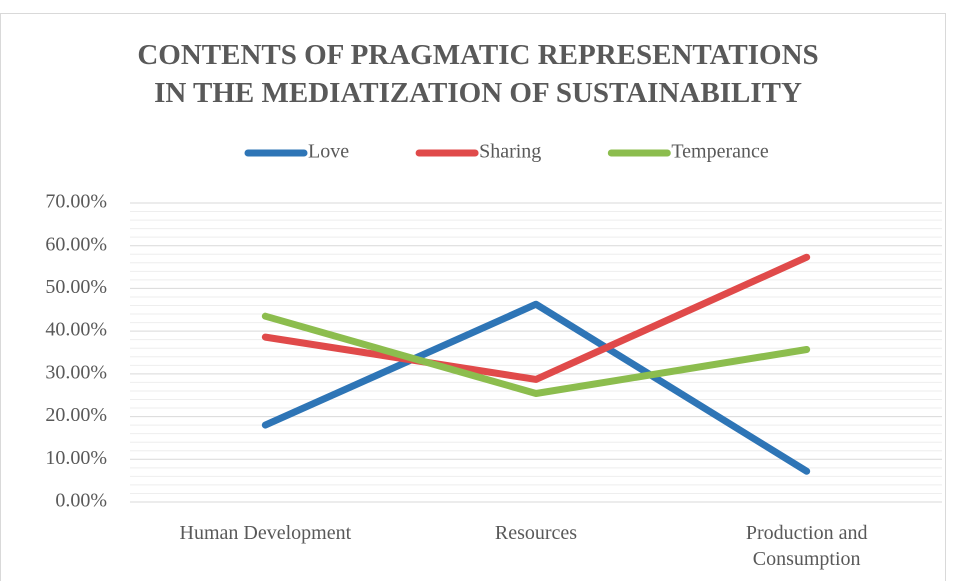 This screenshot has height=581, width=956. What do you see at coordinates (76, 458) in the screenshot?
I see `y-tick-label: 10.00%` at bounding box center [76, 458].